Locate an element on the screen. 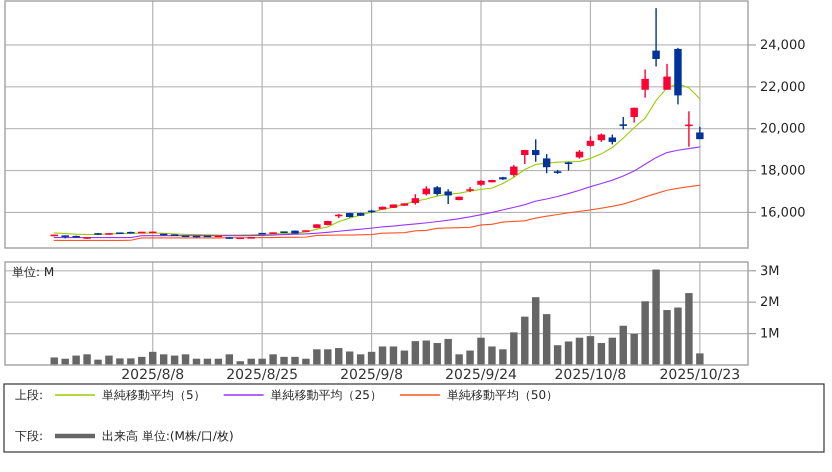 This screenshot has height=472, width=832. y-tick-label: 18,000 is located at coordinates (783, 170).